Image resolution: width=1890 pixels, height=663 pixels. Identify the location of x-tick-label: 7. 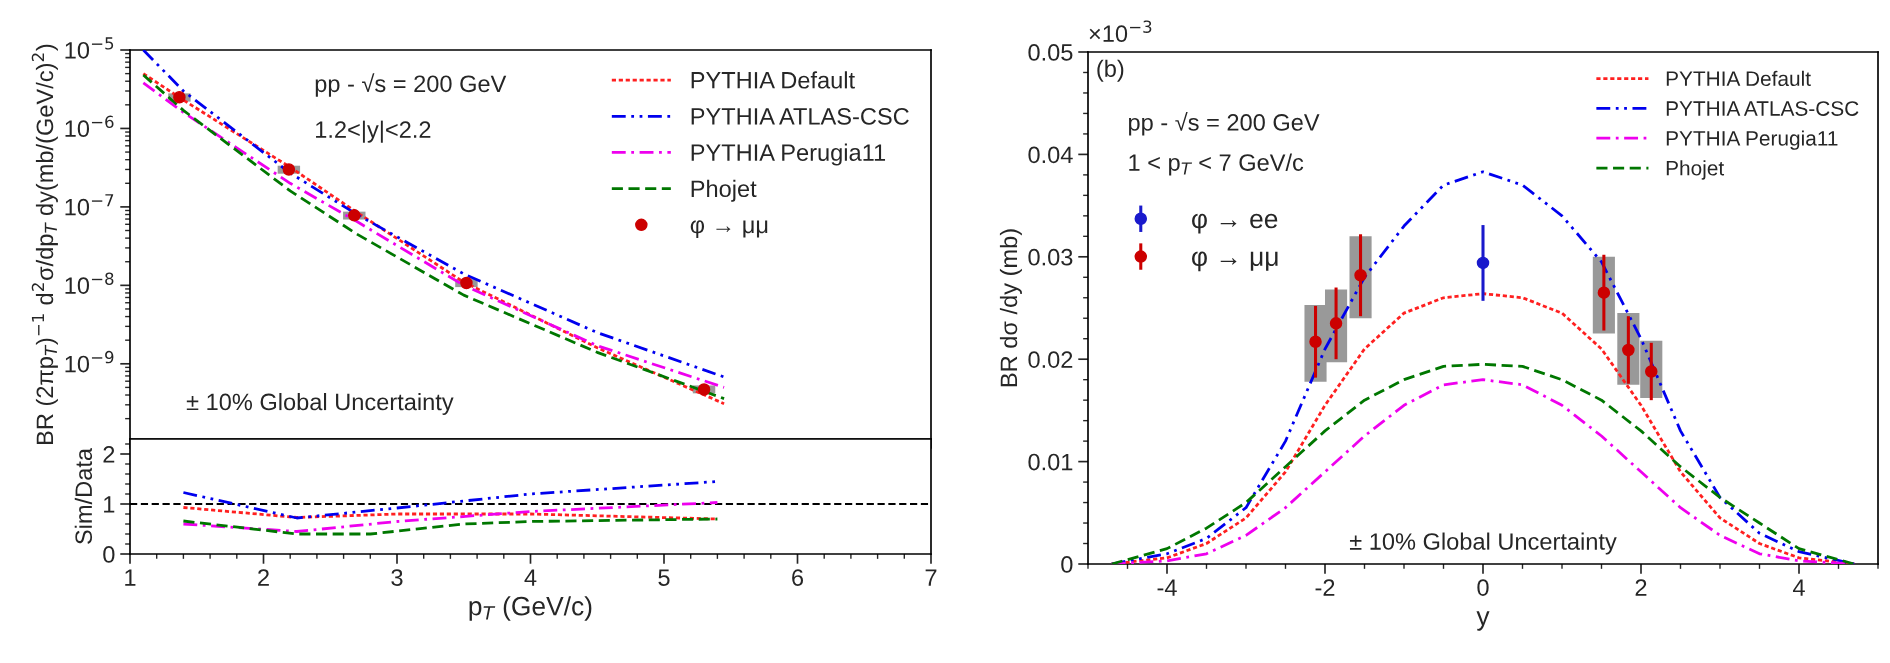
(931, 577).